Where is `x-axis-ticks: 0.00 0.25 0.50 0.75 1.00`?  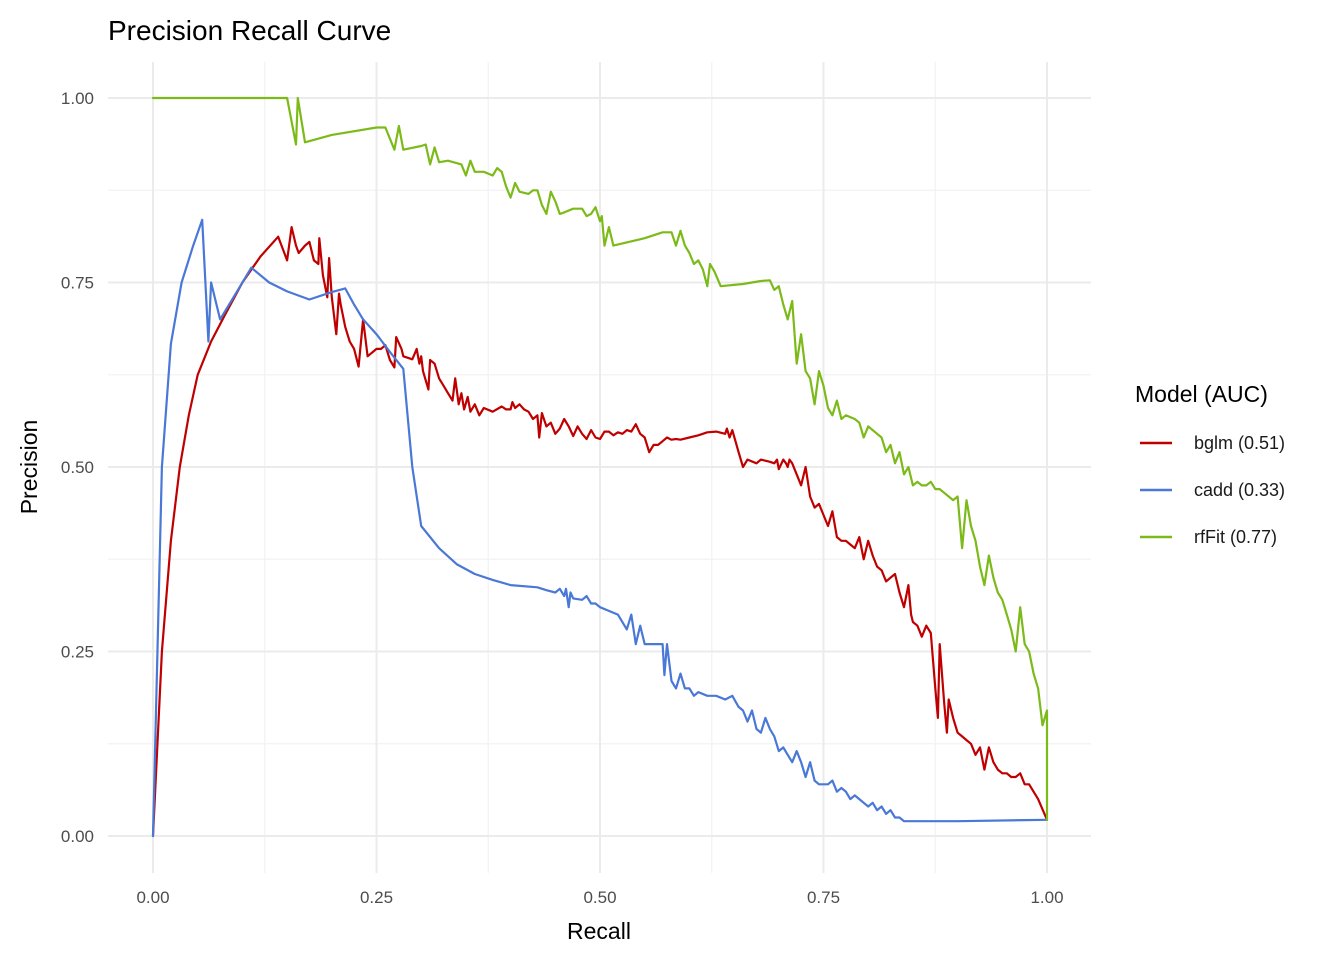
x-axis-ticks: 0.00 0.25 0.50 0.75 1.00 is located at coordinates (599, 897).